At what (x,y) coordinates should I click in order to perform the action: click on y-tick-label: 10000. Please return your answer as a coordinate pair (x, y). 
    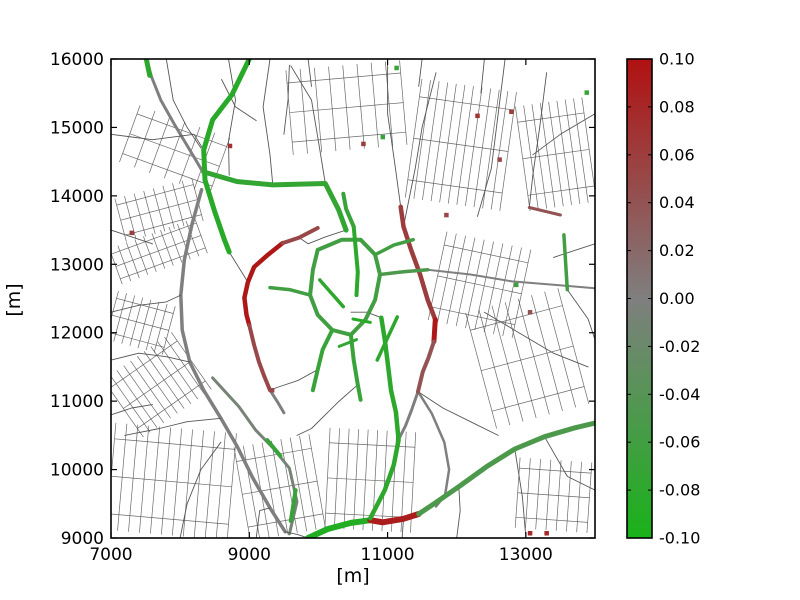
    Looking at the image, I should click on (77, 471).